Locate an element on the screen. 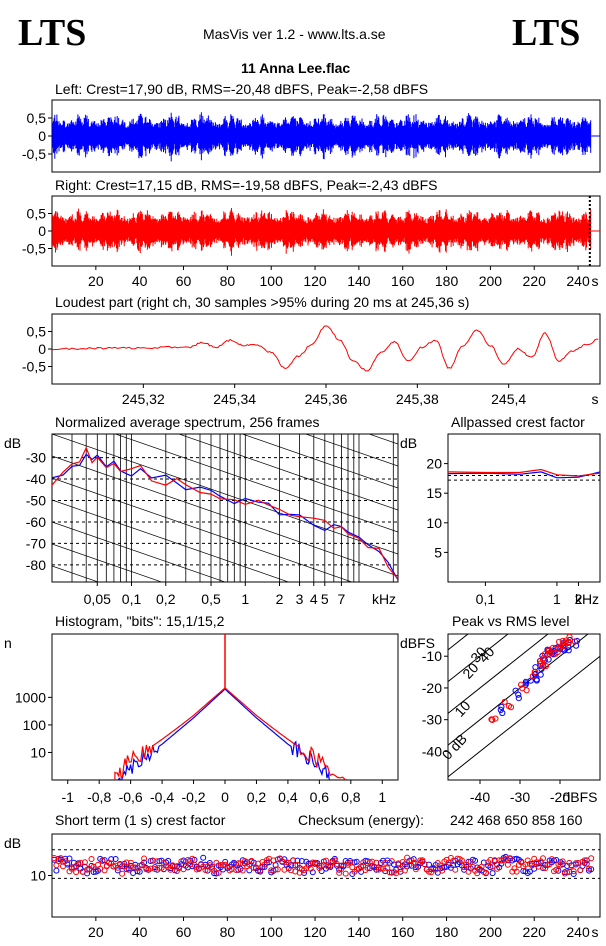 The width and height of the screenshot is (606, 946). spectrum-xtick-label: 7 is located at coordinates (342, 599).